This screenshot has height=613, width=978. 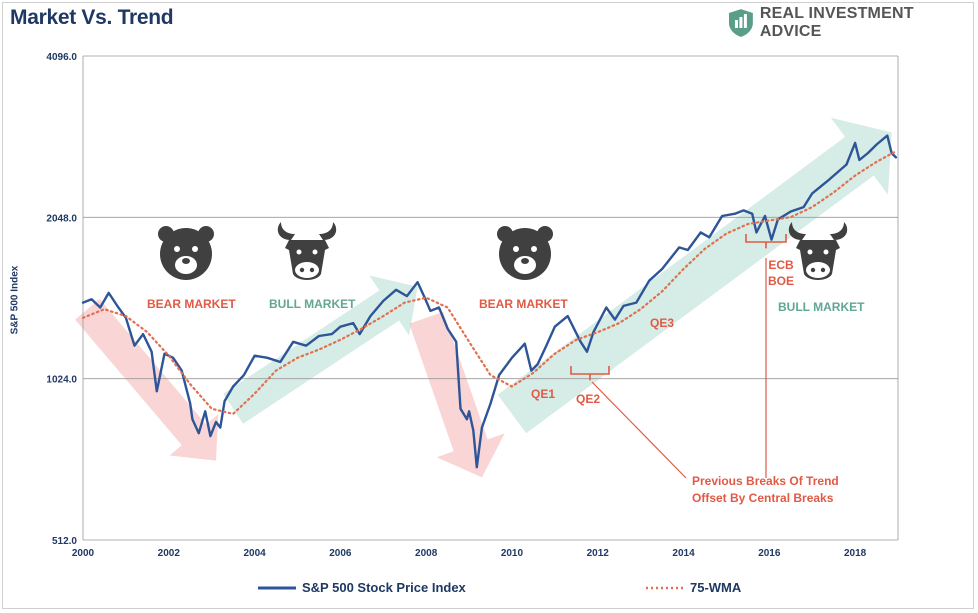 I want to click on legend-label-wma: 75-WMA, so click(x=716, y=587).